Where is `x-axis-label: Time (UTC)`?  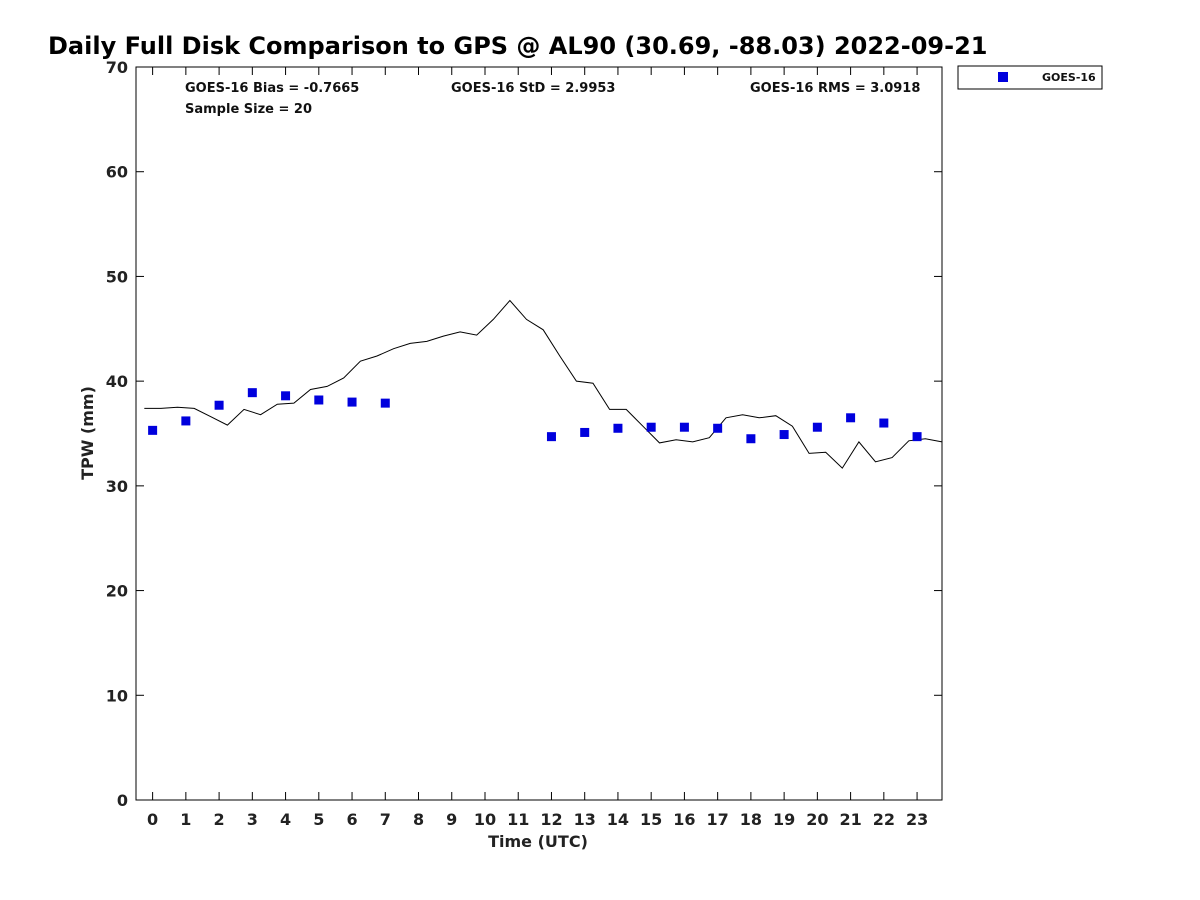
x-axis-label: Time (UTC) is located at coordinates (538, 841).